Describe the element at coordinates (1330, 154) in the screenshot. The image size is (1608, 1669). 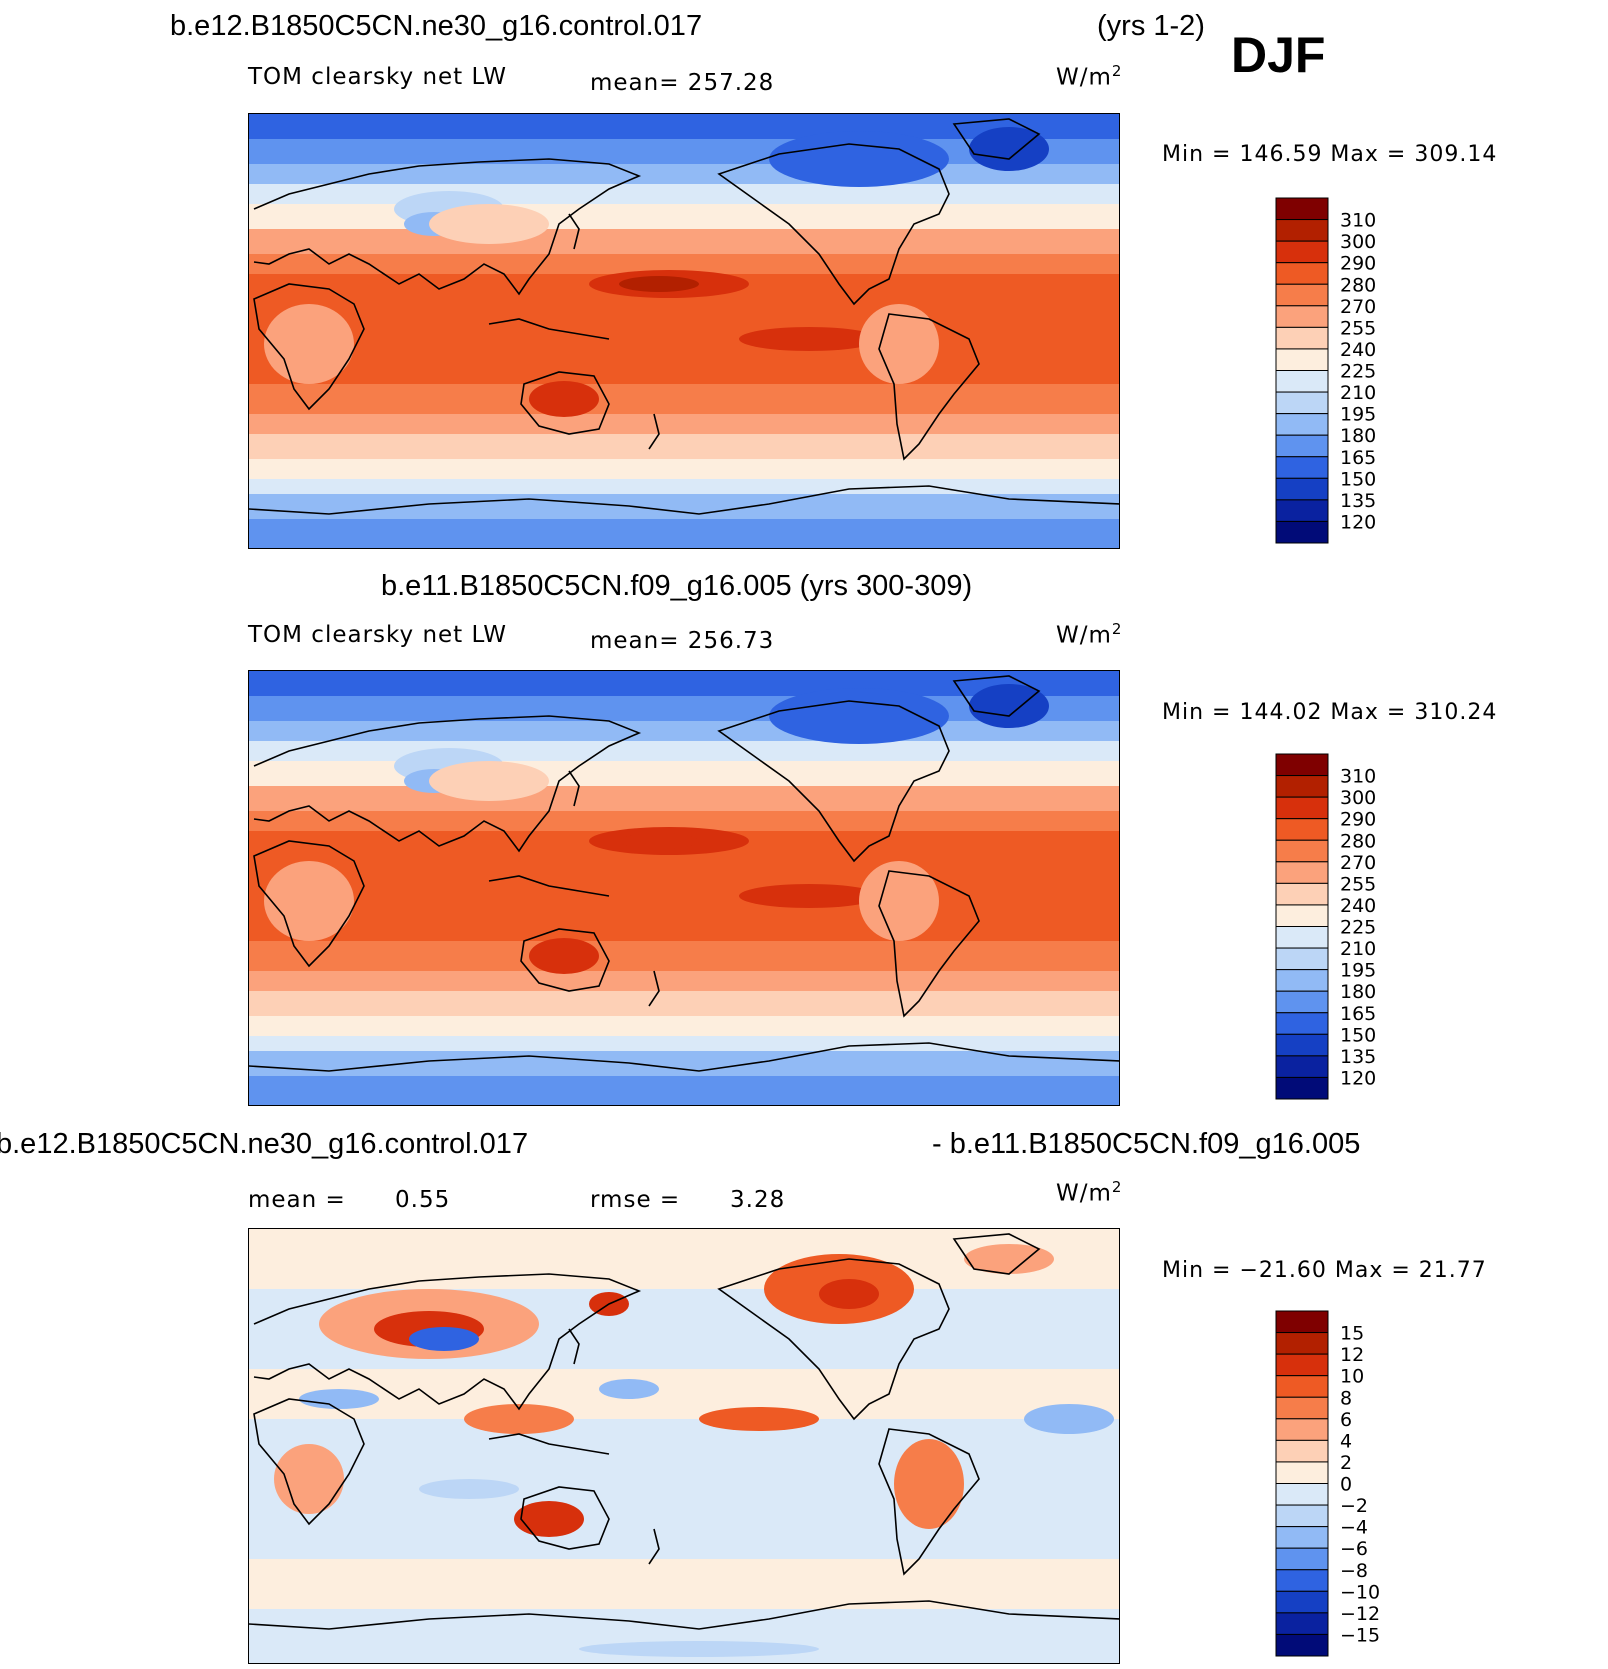
I see `top-minmax-label: Min = 146.59 Max = 309.14` at that location.